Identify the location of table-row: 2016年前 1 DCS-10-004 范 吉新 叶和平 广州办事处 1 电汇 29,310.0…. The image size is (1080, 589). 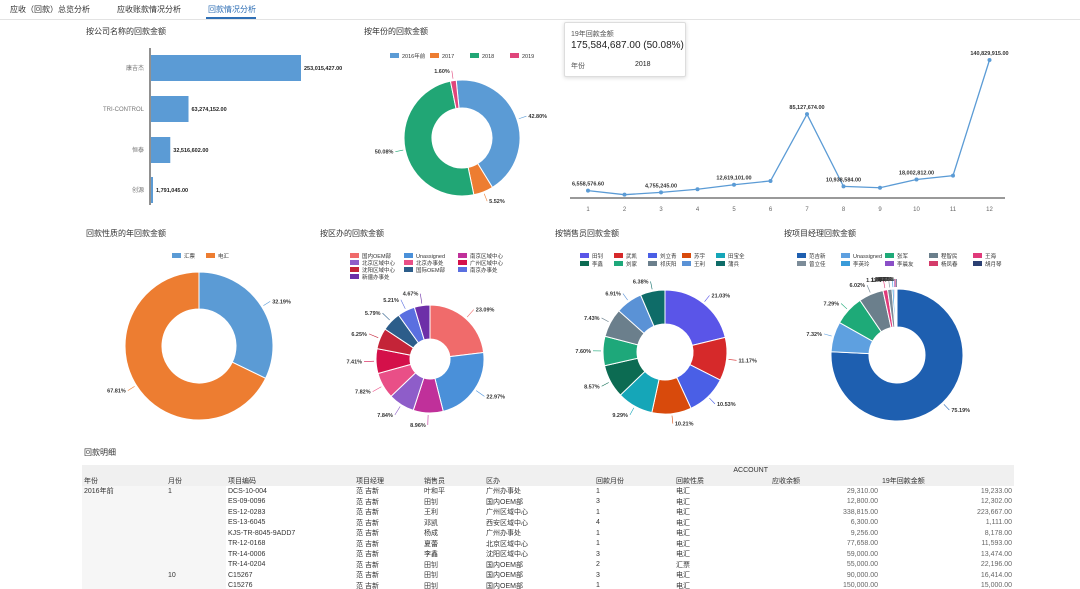
(548, 491).